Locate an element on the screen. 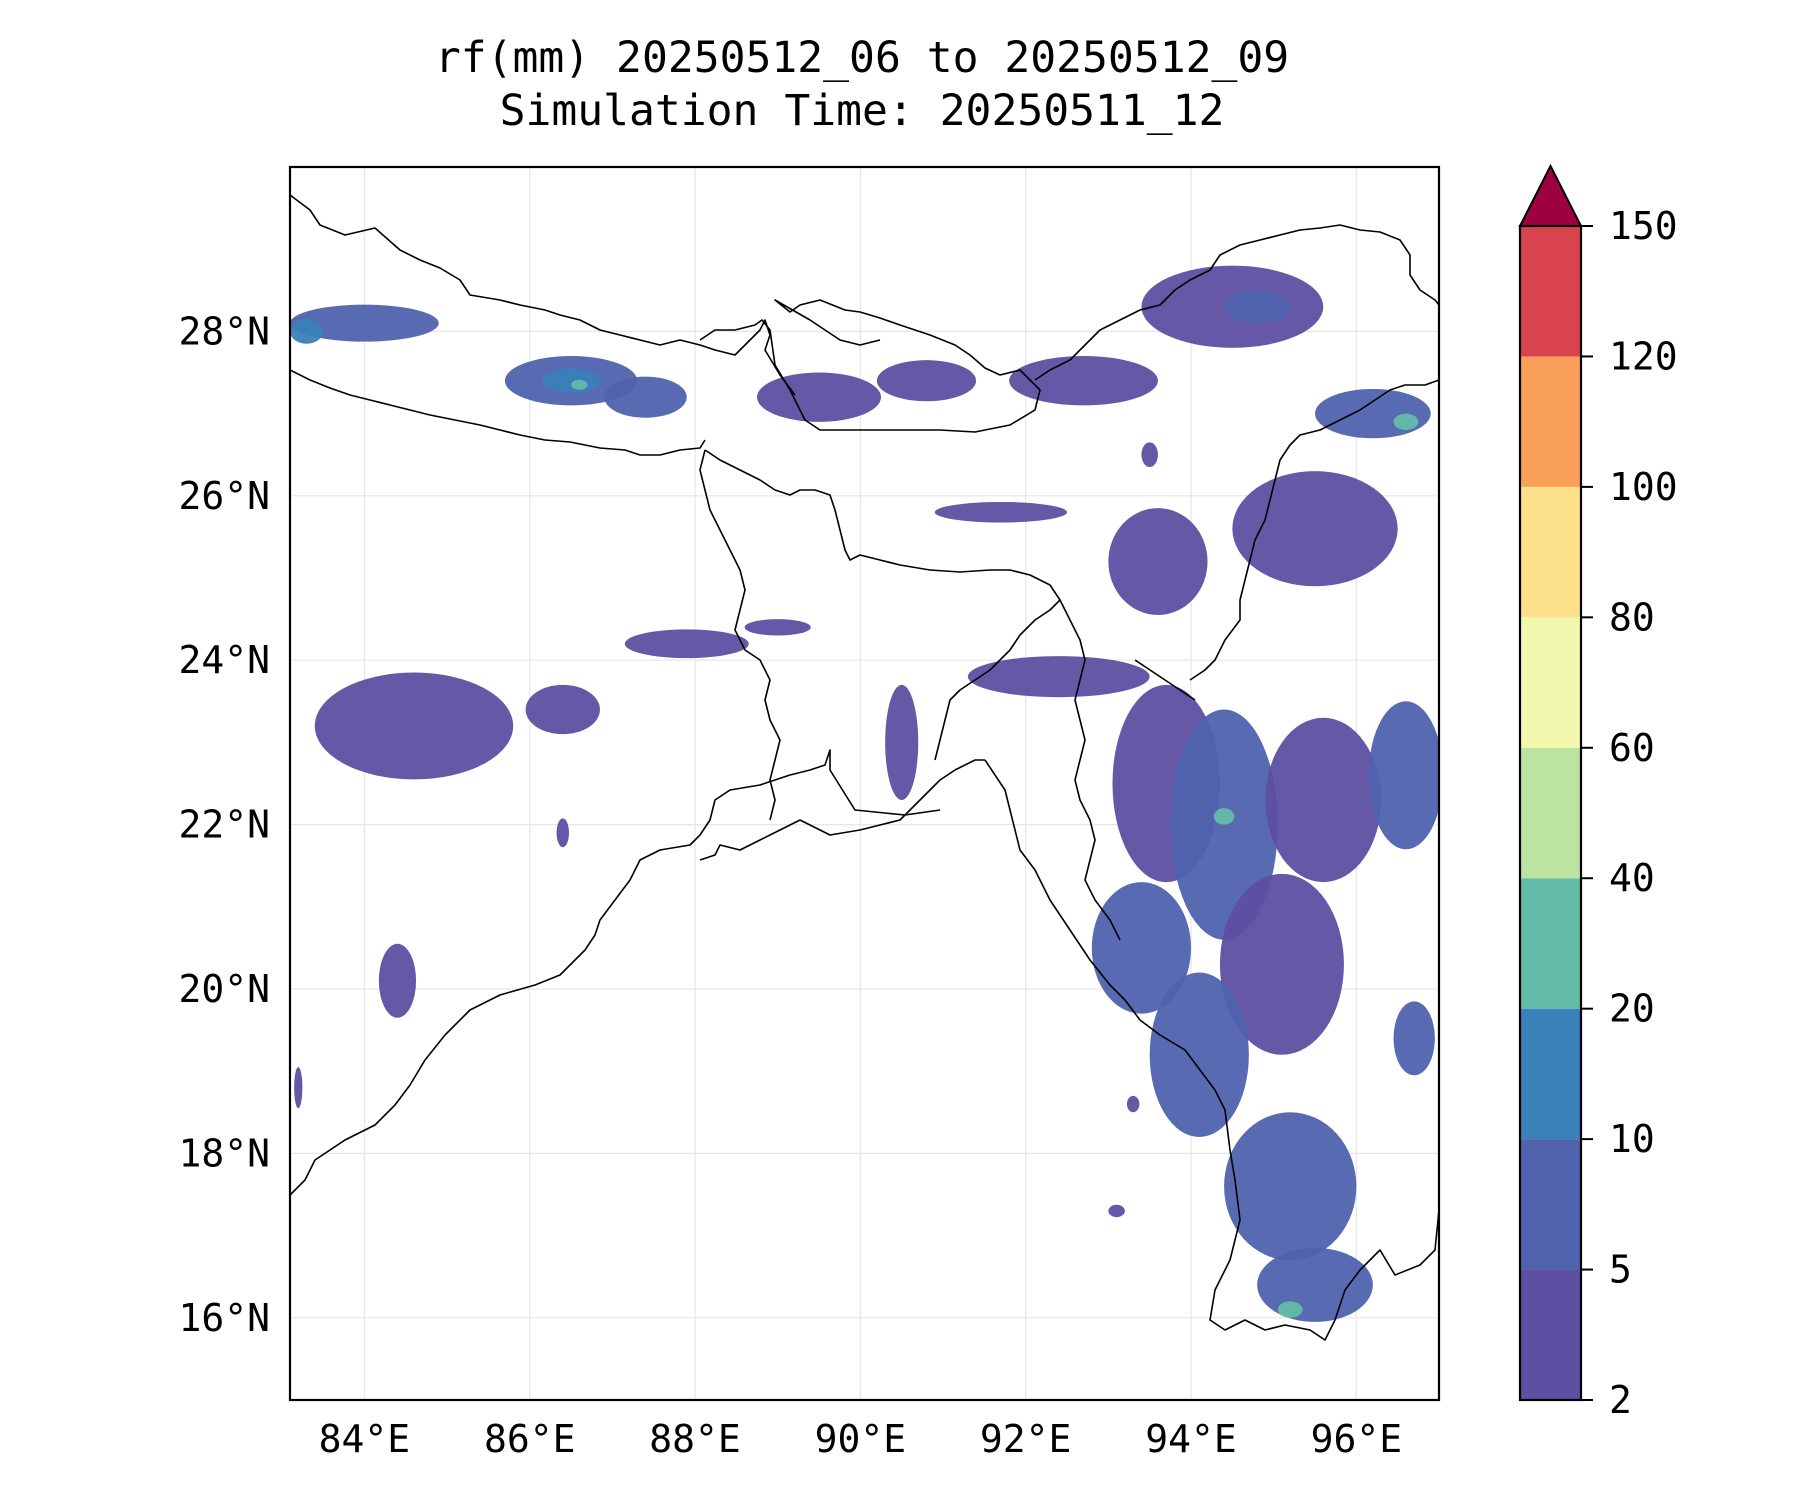 This screenshot has width=1800, height=1500. x-axis-ticks: 84°E 86°E 88°E 90°E 92°E 94°E 96°E is located at coordinates (860, 1439).